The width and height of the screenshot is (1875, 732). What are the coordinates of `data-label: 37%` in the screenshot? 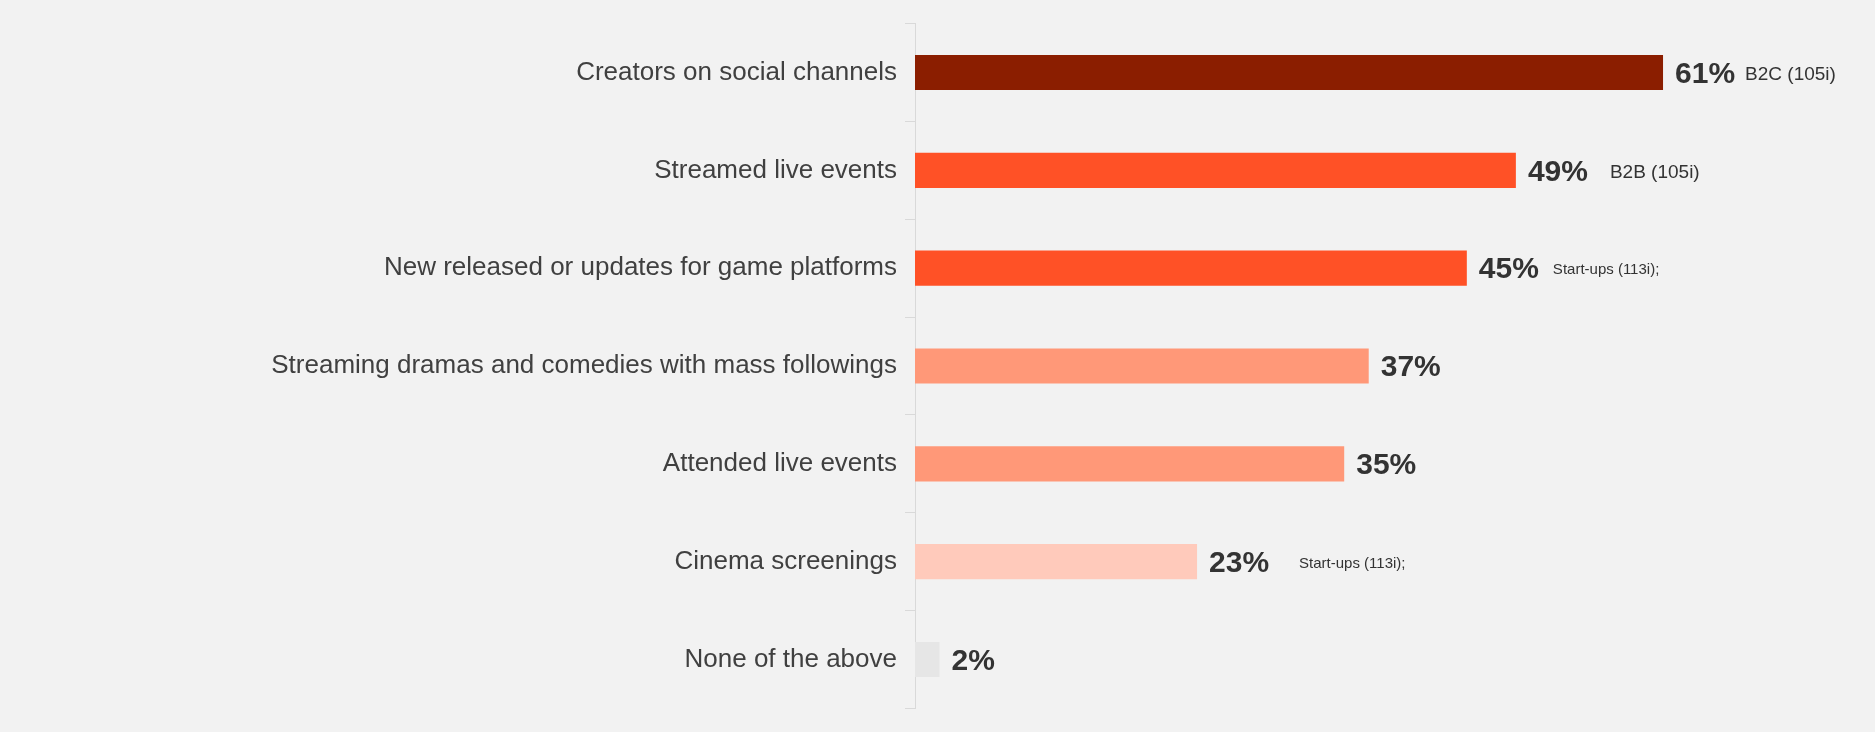 It's located at (1410, 366).